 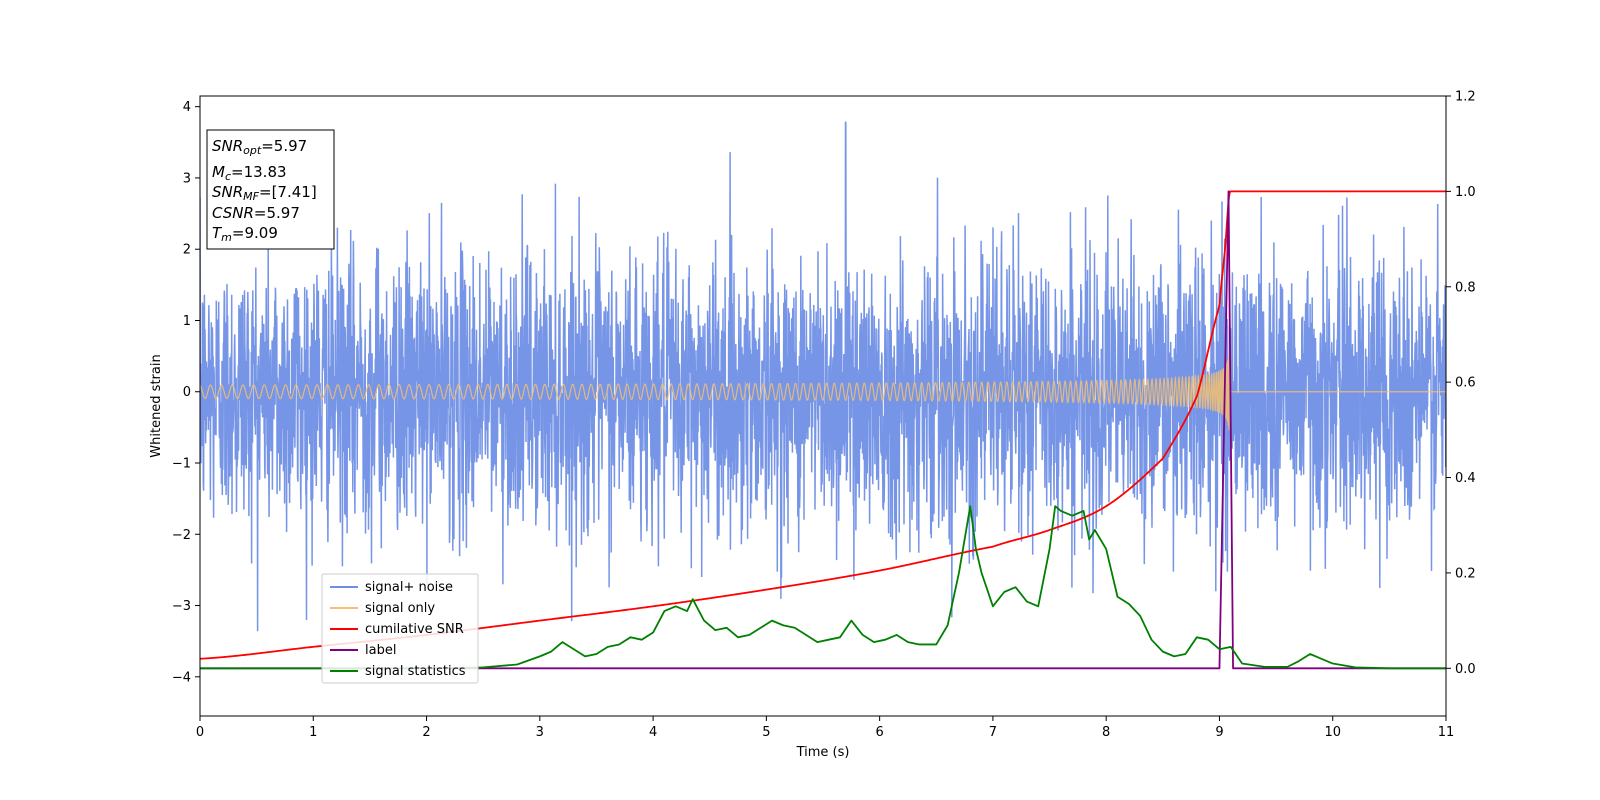 I want to click on y-tick-label: −2, so click(x=181, y=535).